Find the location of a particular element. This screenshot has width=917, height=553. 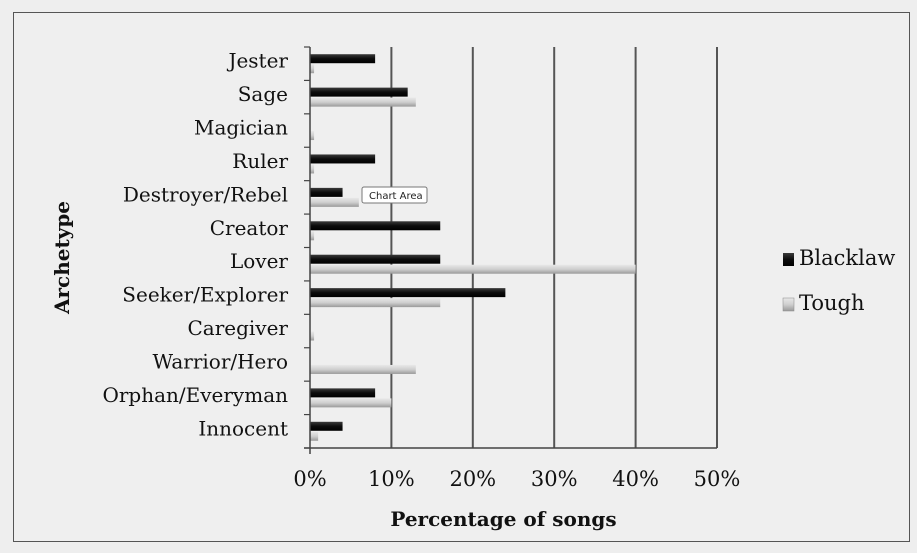

x-tick-label: 30% is located at coordinates (554, 479).